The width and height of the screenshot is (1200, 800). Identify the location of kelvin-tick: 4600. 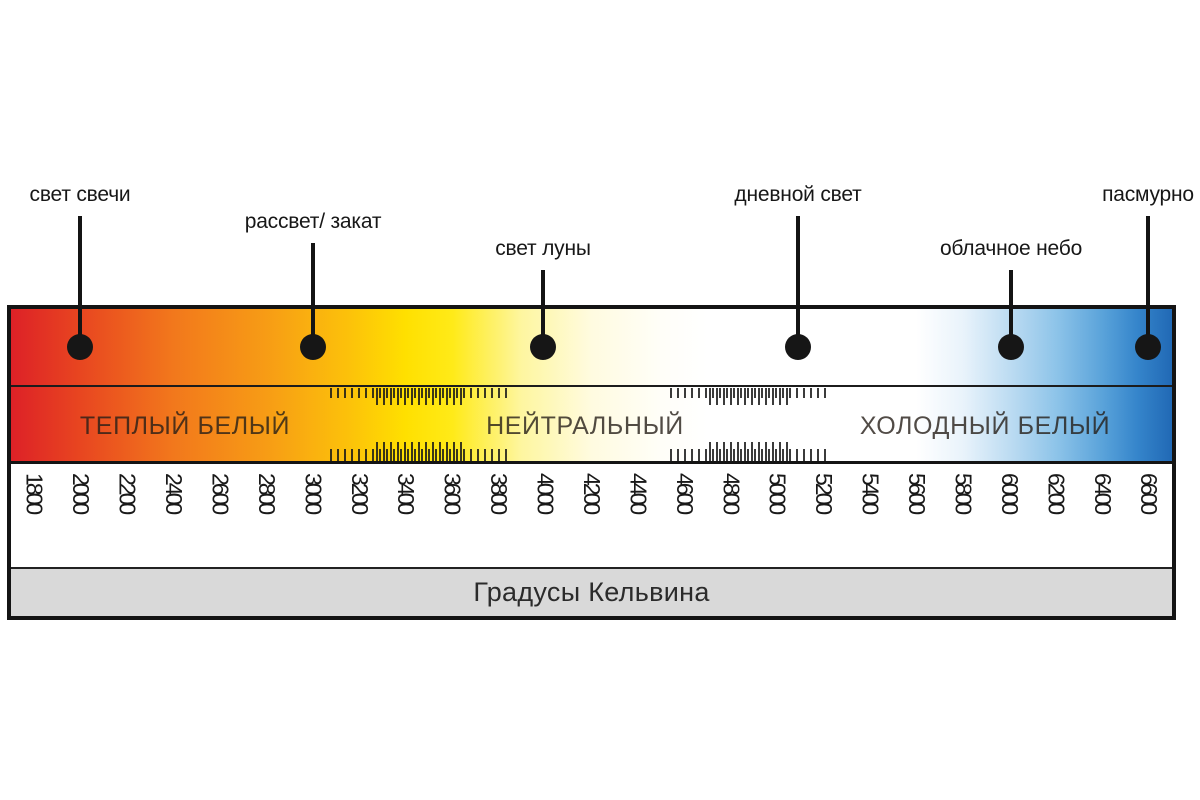
(684, 493).